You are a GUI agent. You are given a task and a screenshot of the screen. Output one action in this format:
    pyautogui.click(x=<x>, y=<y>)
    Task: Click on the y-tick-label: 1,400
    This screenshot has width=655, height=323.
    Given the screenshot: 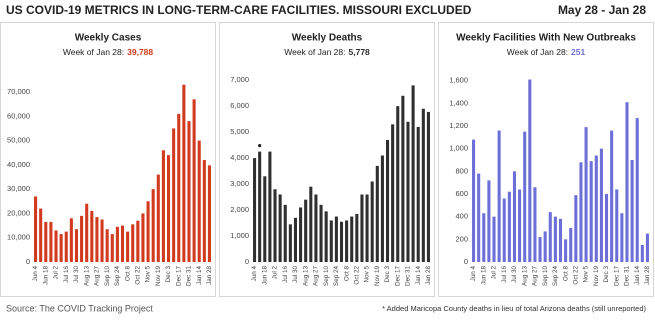 What is the action you would take?
    pyautogui.click(x=458, y=102)
    